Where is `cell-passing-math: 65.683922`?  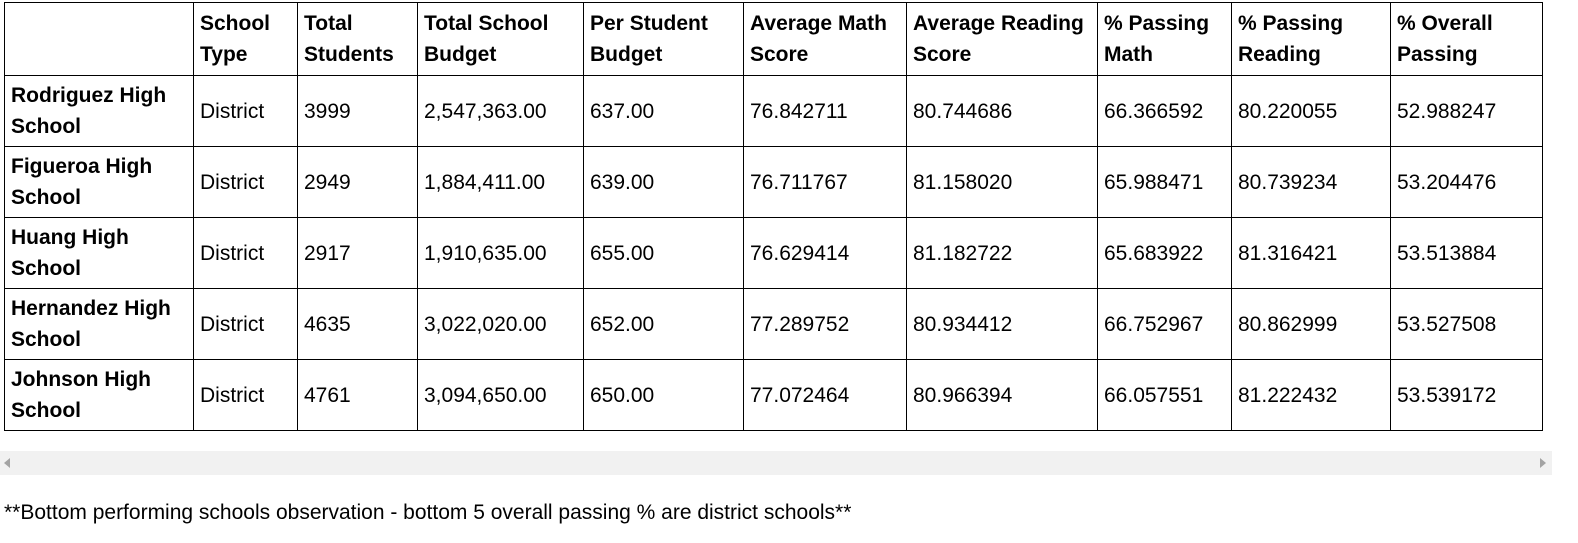
cell-passing-math: 65.683922 is located at coordinates (1164, 253).